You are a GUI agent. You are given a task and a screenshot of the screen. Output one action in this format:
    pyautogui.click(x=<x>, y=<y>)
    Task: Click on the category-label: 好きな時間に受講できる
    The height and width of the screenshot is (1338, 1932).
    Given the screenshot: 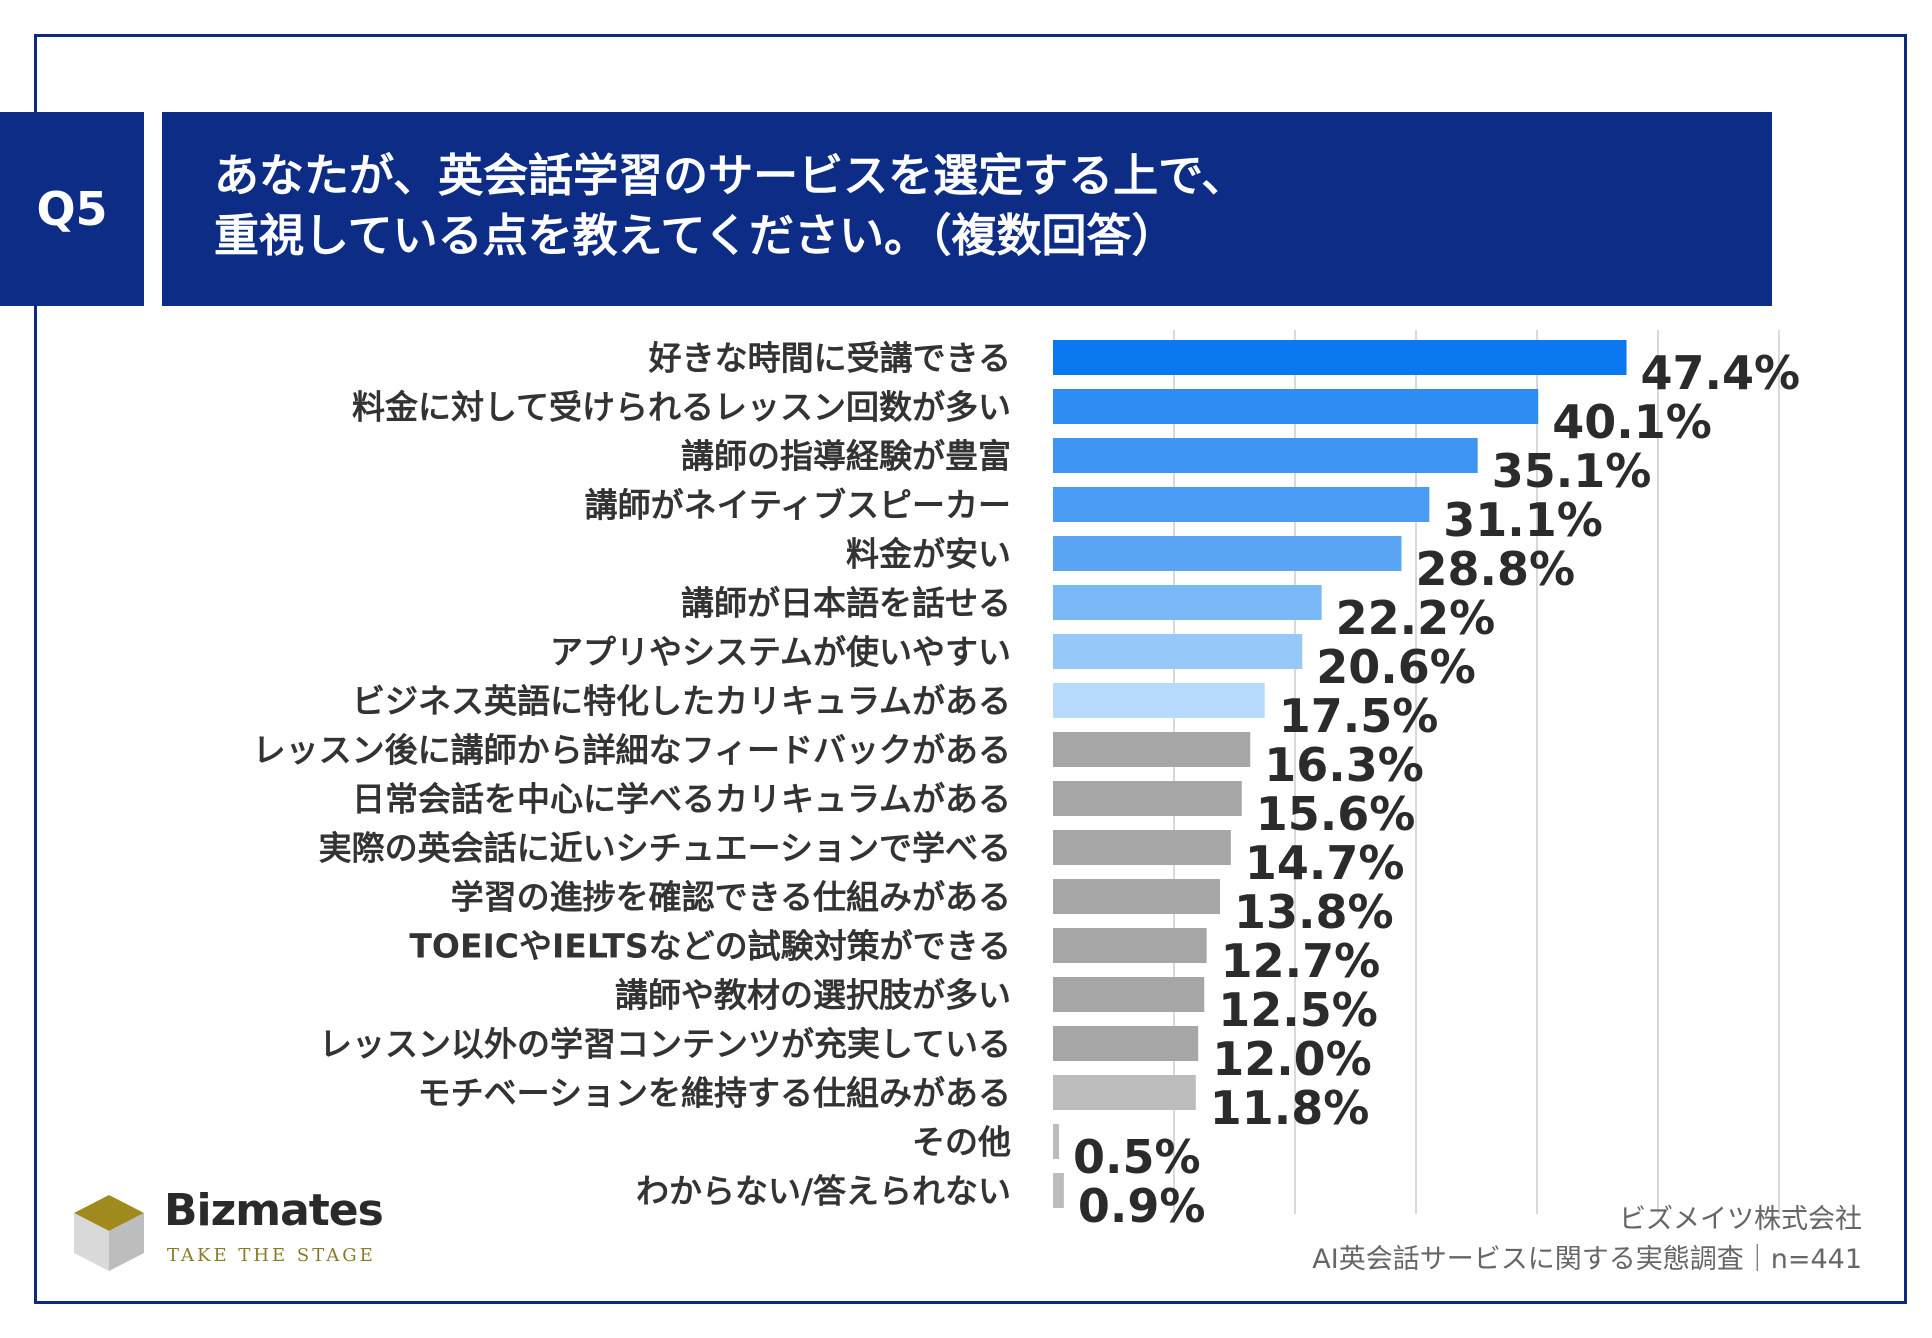 What is the action you would take?
    pyautogui.click(x=829, y=358)
    